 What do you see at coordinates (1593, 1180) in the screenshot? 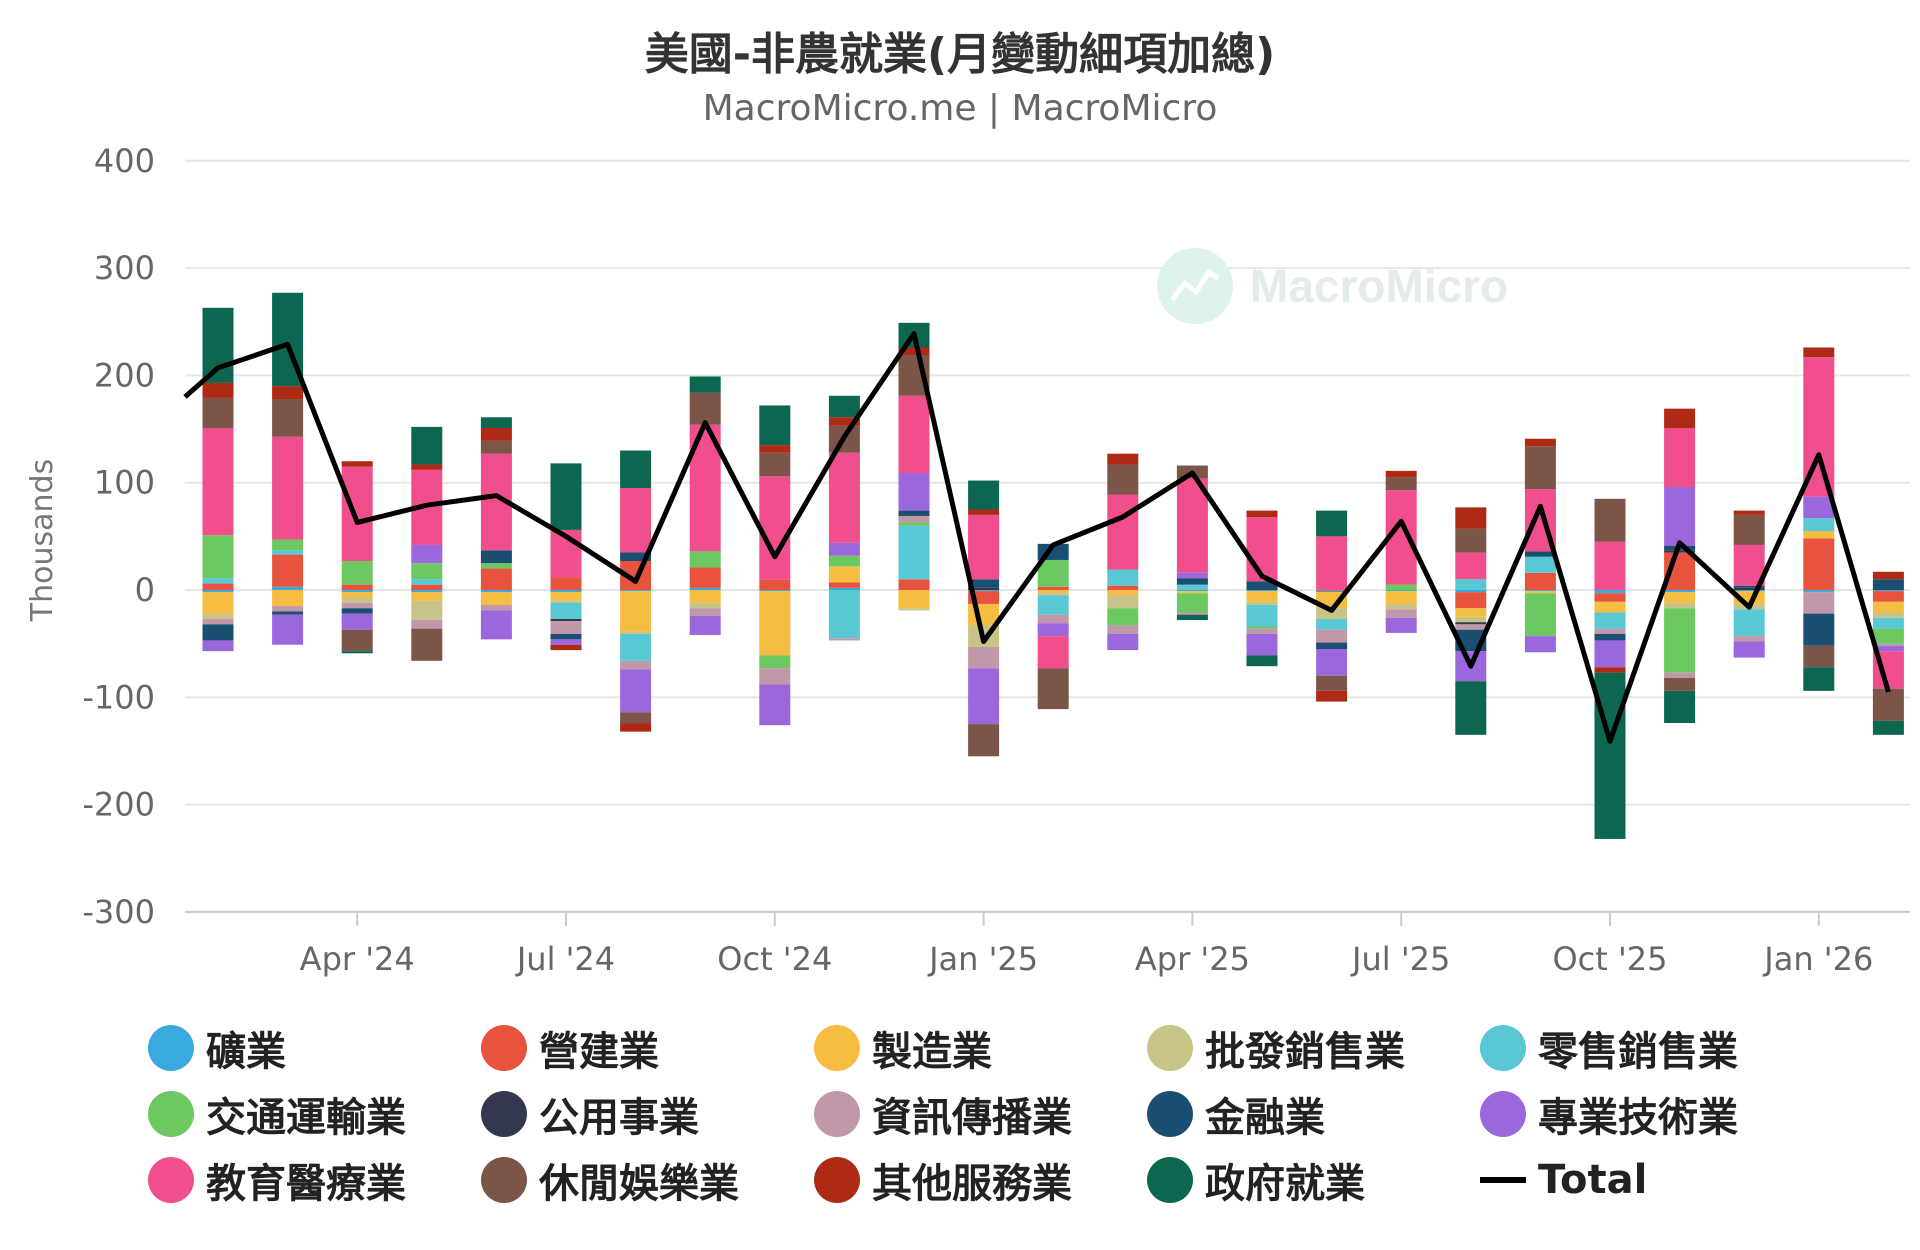
I see `legend-label: Total` at bounding box center [1593, 1180].